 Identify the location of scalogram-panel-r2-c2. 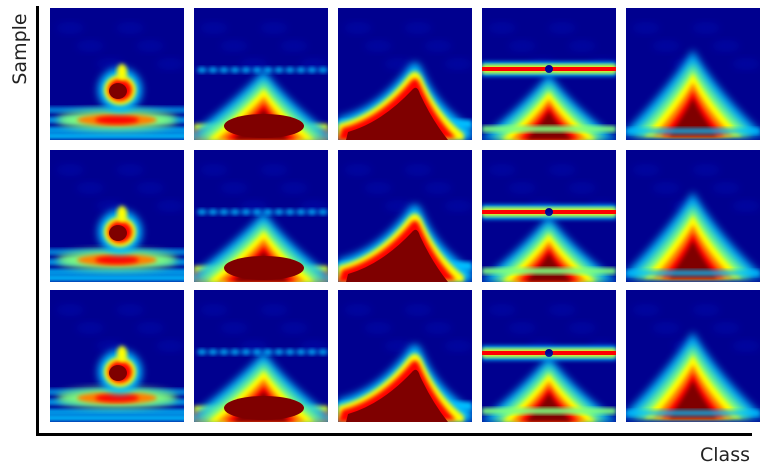
(261, 216).